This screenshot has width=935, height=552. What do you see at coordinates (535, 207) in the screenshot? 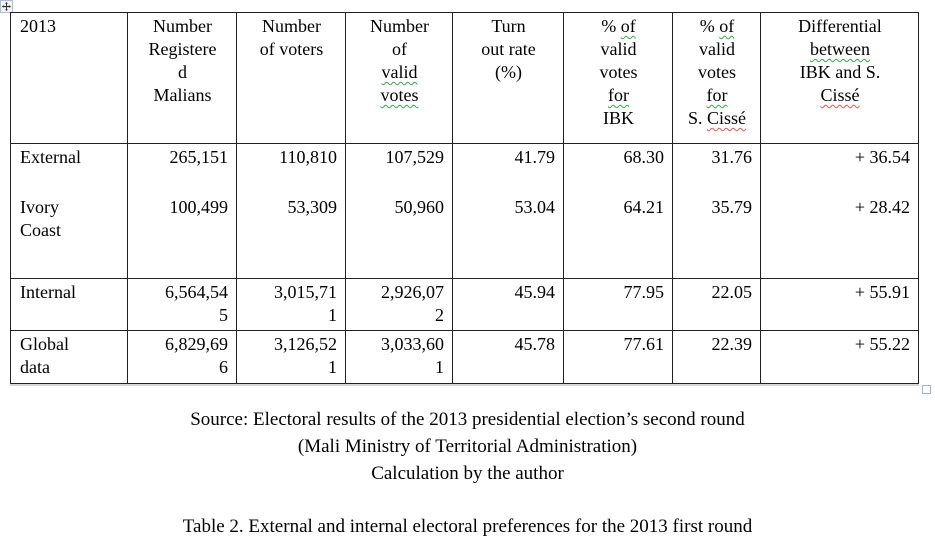
I see `value-ivory-coast-turnout-rate: 53.04` at bounding box center [535, 207].